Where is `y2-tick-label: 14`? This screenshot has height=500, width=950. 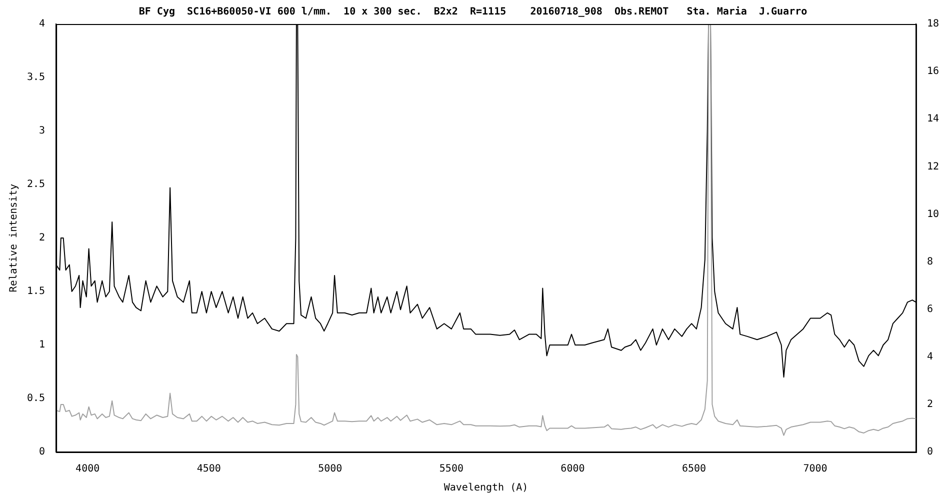
y2-tick-label: 14 is located at coordinates (933, 119).